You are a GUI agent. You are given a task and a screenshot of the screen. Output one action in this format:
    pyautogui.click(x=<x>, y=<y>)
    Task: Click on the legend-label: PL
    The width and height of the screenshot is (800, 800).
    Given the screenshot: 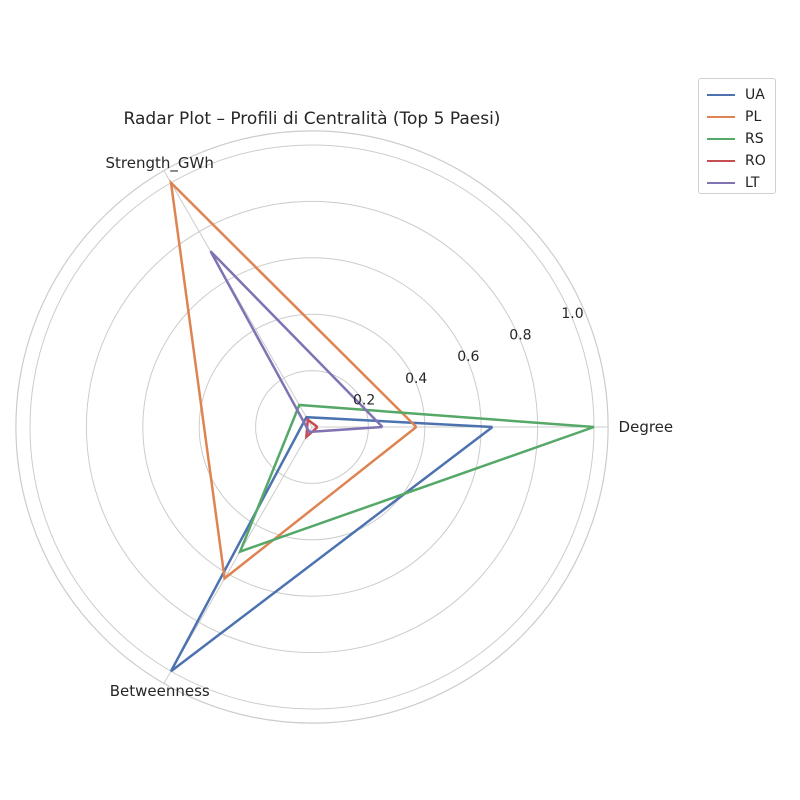 What is the action you would take?
    pyautogui.click(x=753, y=117)
    